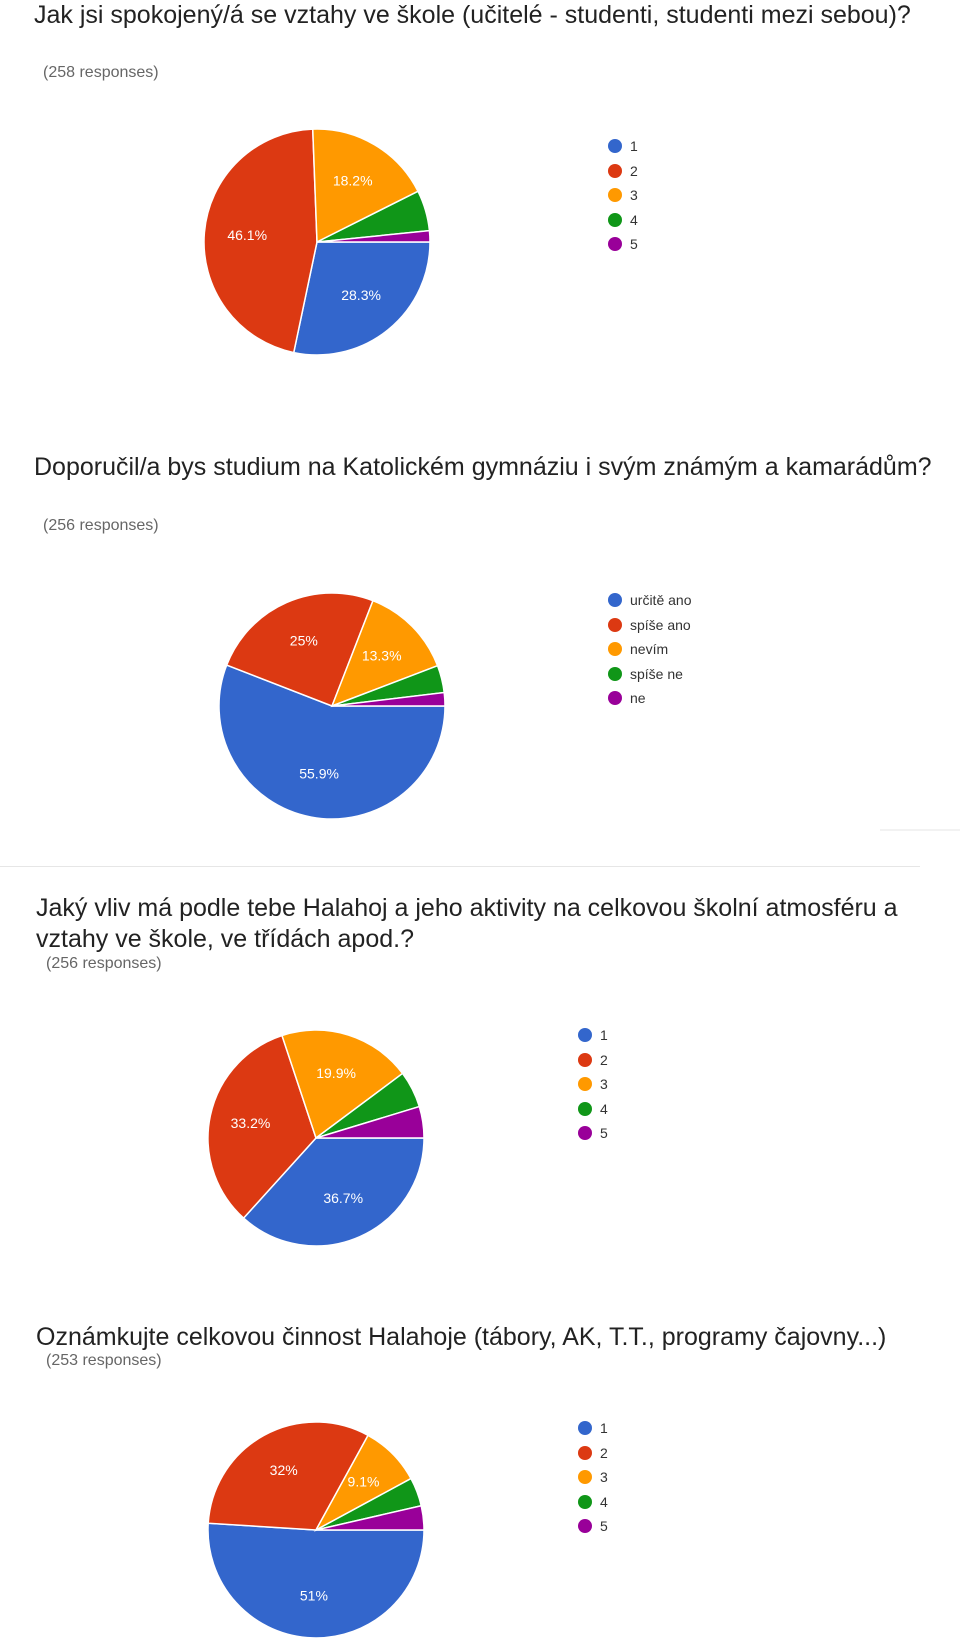 The image size is (960, 1644). Describe the element at coordinates (660, 624) in the screenshot. I see `legend-label: spíše ano` at that location.